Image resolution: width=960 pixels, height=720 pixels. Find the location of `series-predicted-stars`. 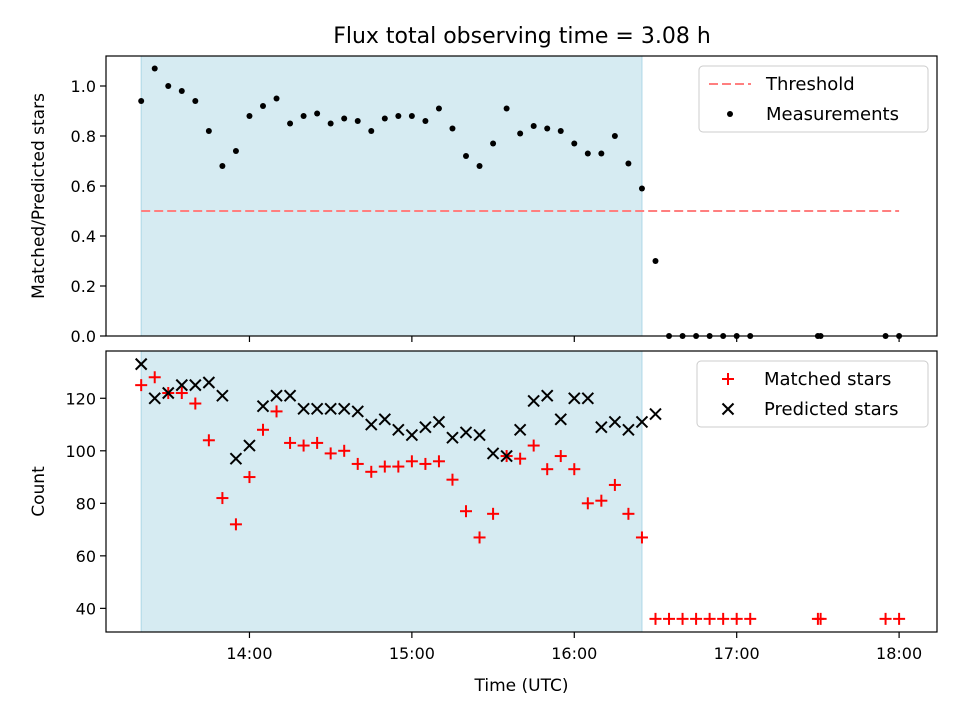

series-predicted-stars is located at coordinates (398, 411).